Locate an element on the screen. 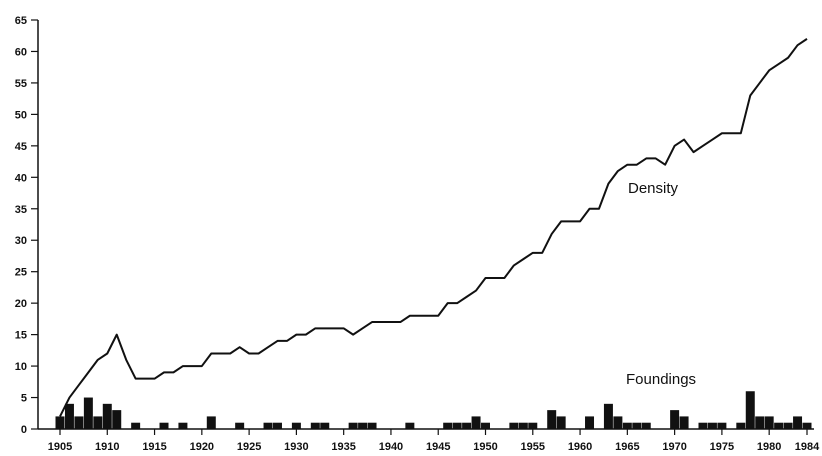  y-tick-label: 55 is located at coordinates (21, 84).